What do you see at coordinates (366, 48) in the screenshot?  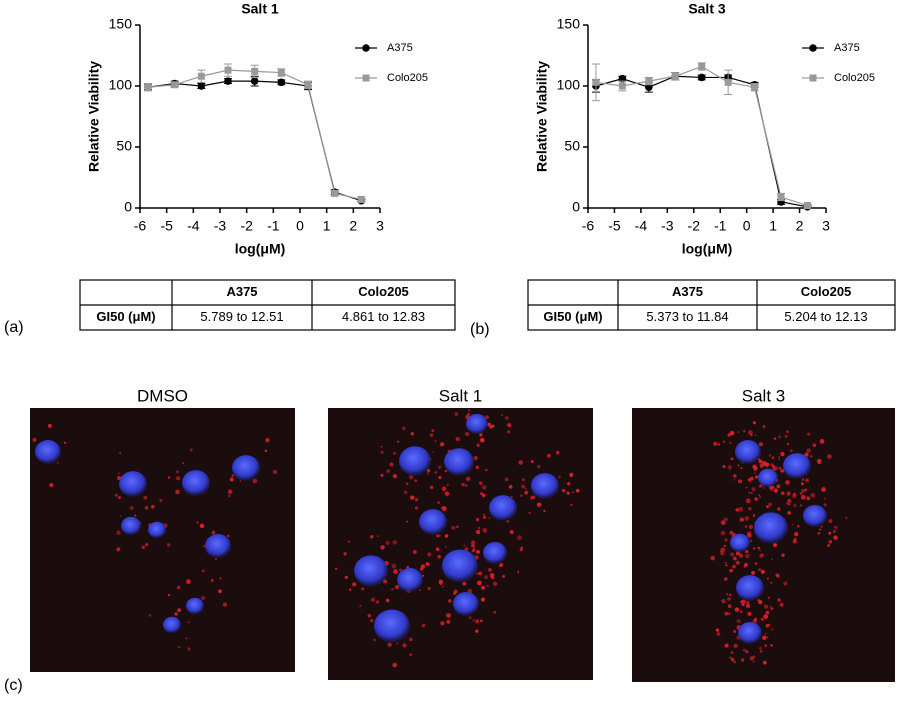 I see `legend-marker` at bounding box center [366, 48].